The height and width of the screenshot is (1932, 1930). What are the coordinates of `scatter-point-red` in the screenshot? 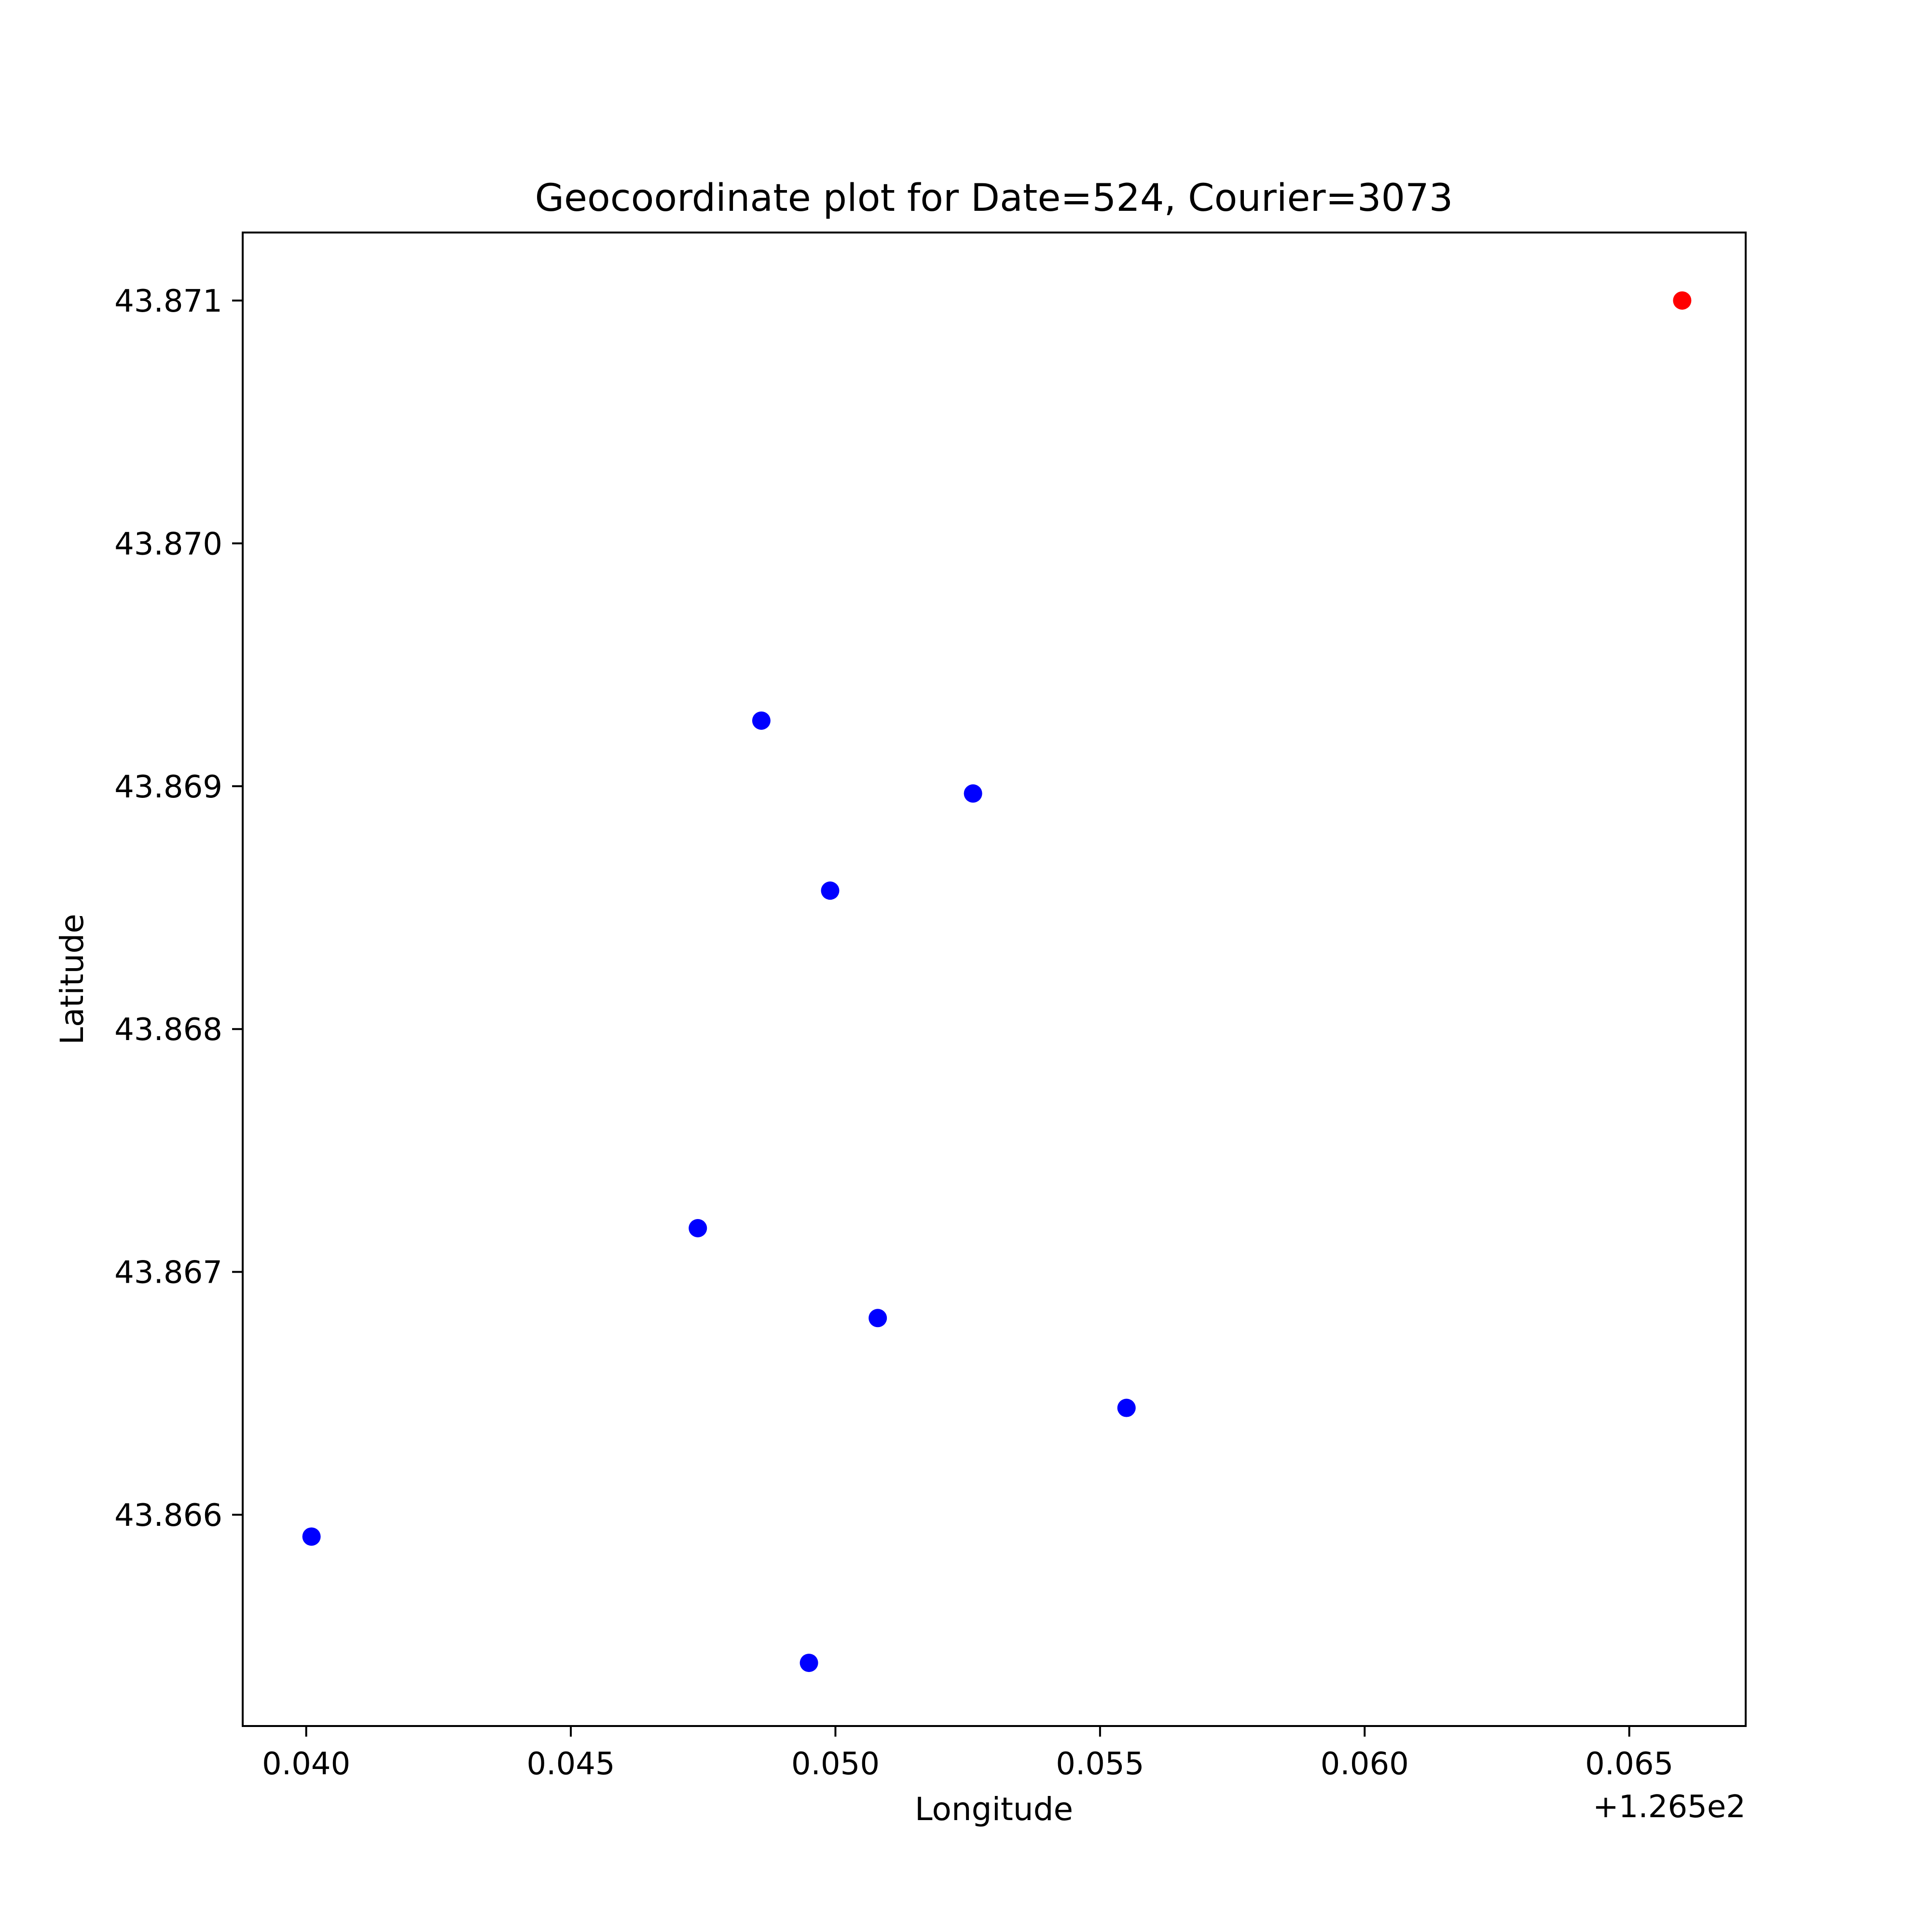 It's located at (1682, 301).